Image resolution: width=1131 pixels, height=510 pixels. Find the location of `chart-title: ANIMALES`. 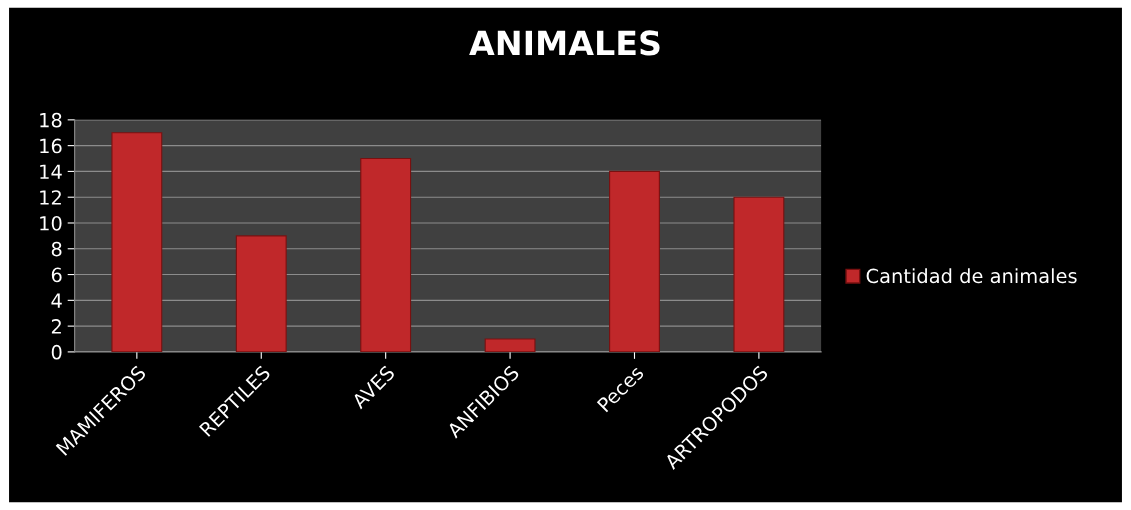

chart-title: ANIMALES is located at coordinates (564, 43).